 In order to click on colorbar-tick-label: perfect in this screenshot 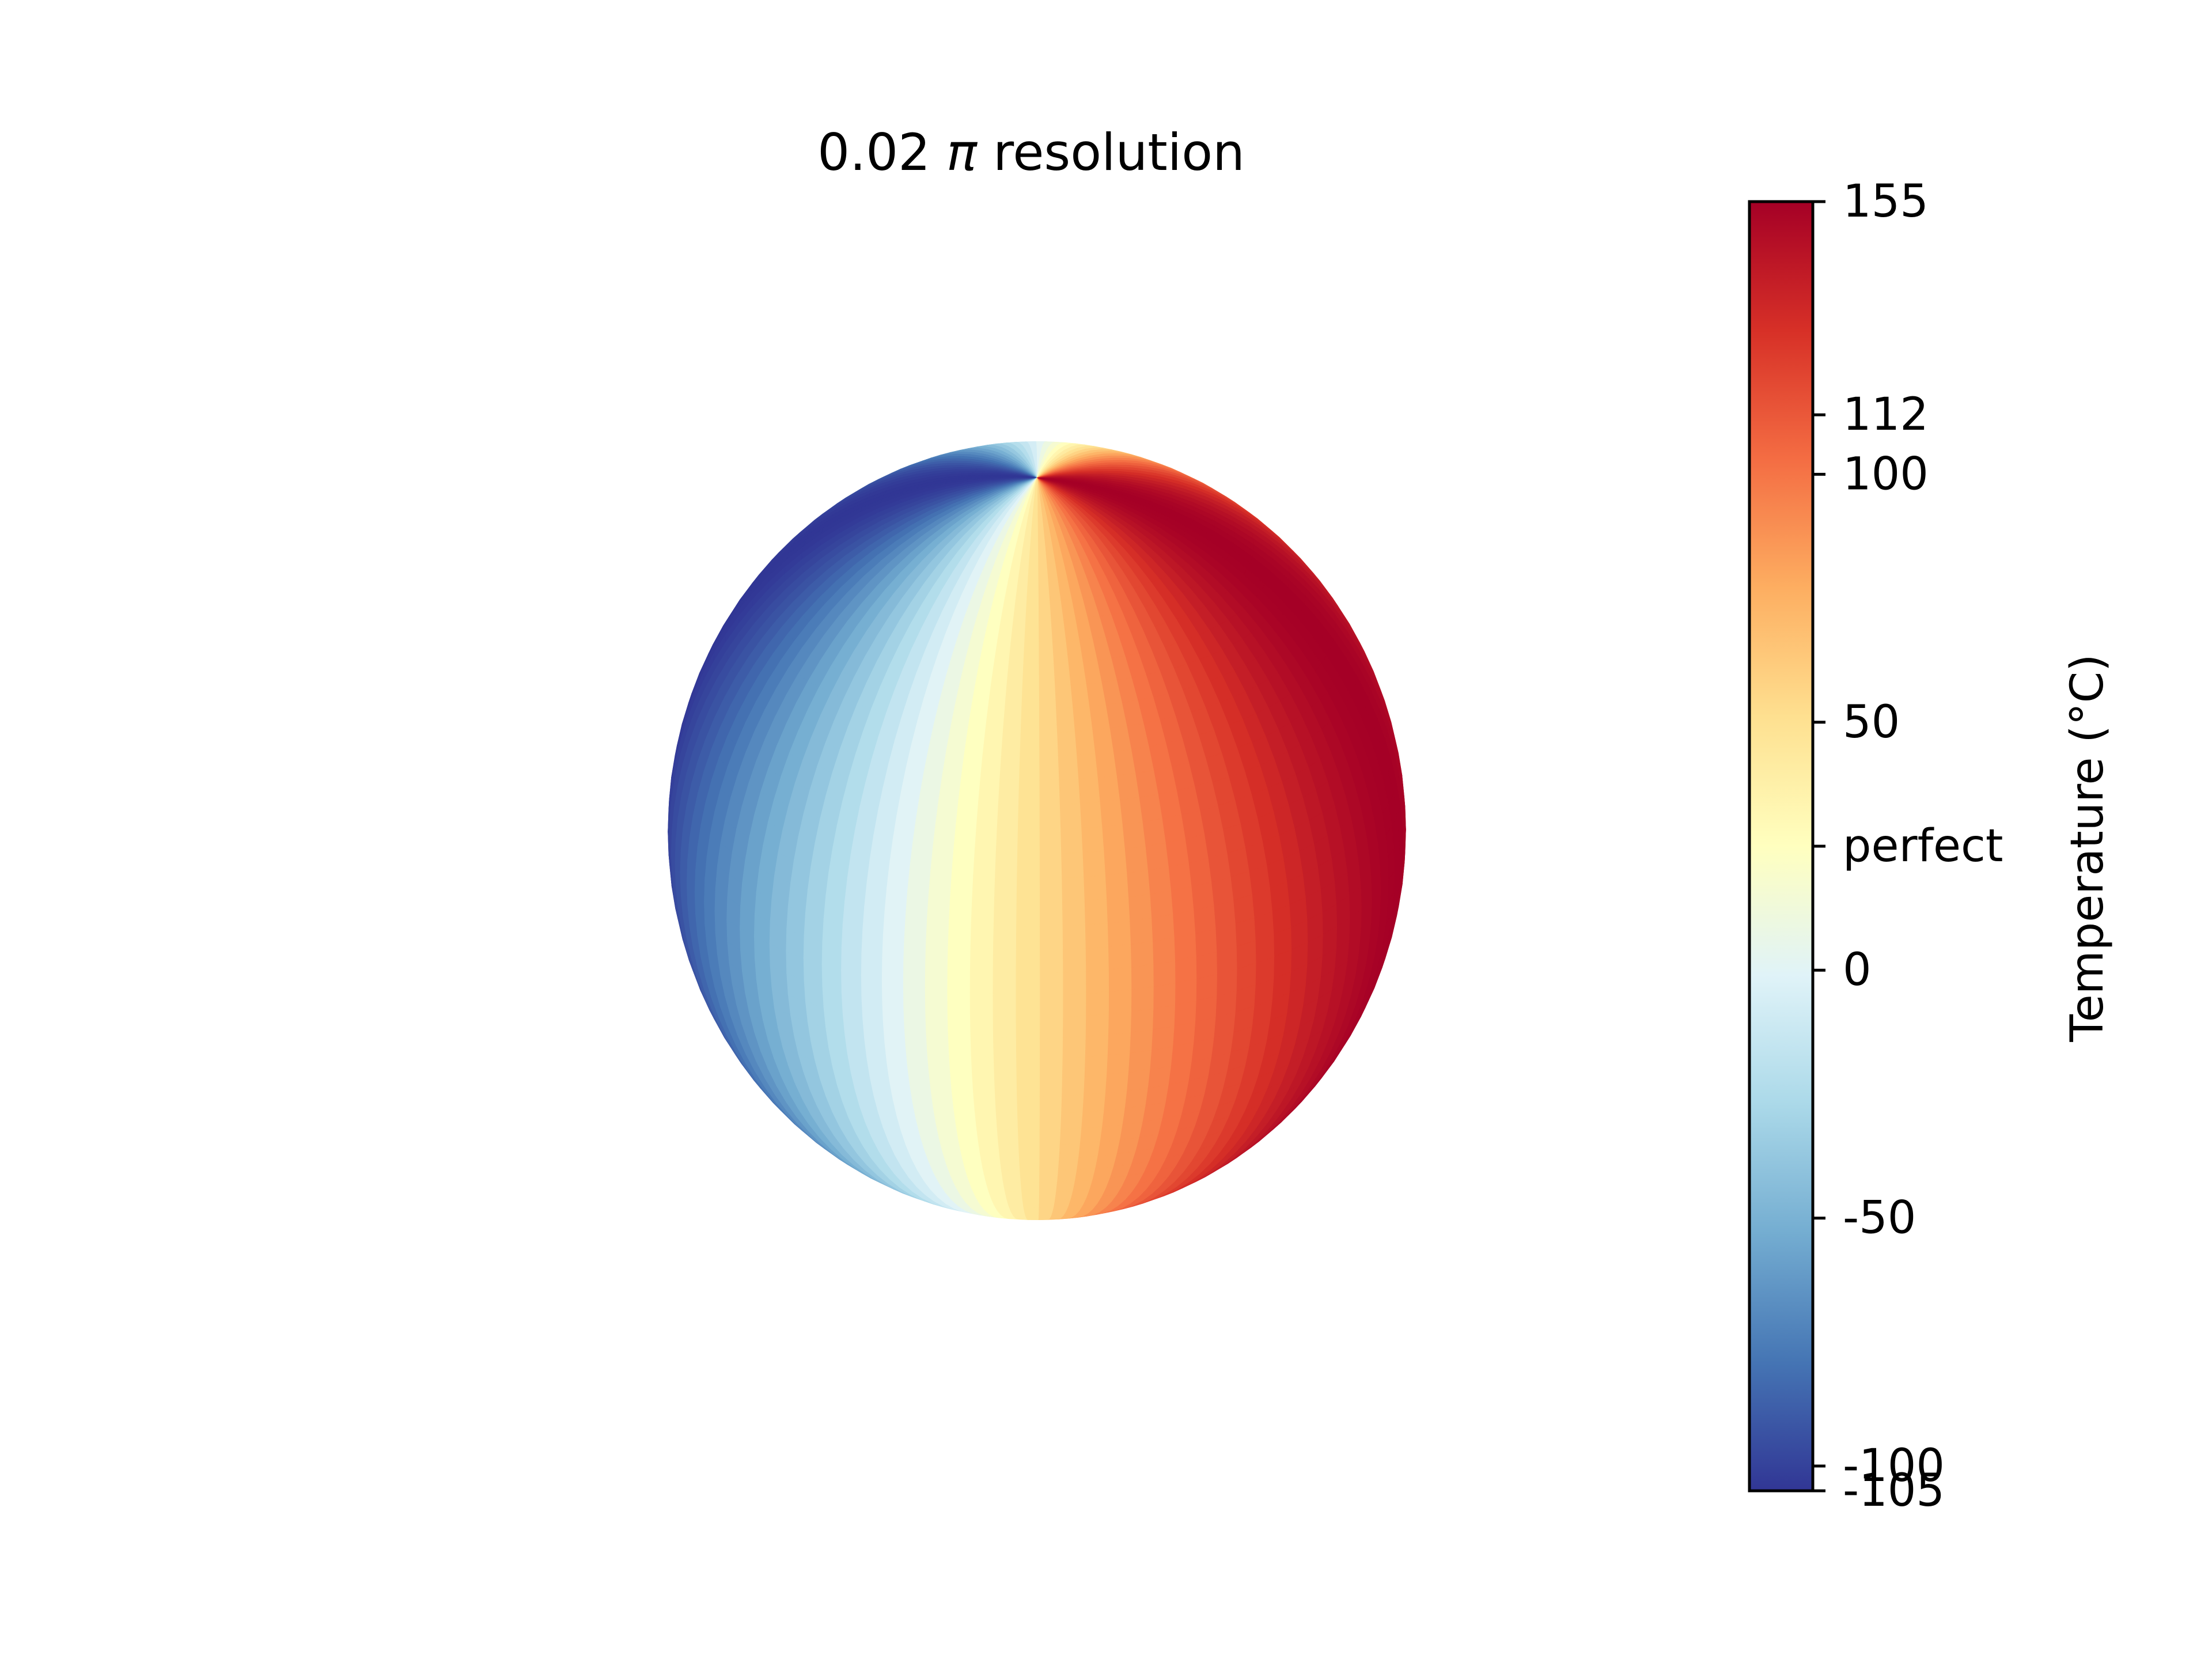, I will do `click(1923, 846)`.